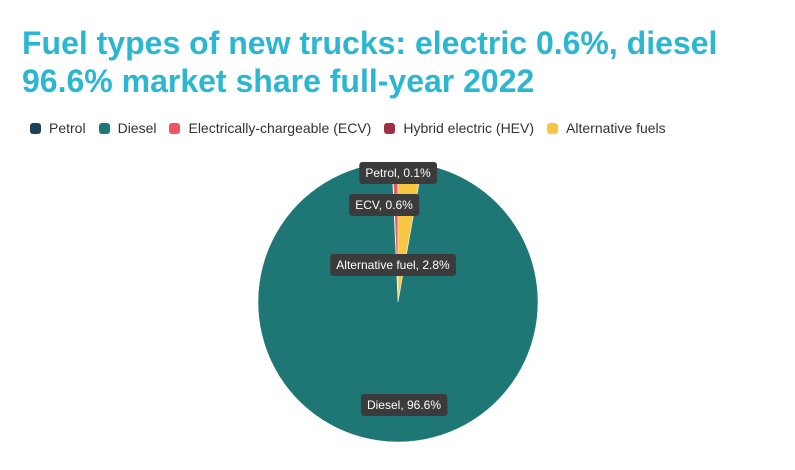 The height and width of the screenshot is (470, 795). Describe the element at coordinates (175, 128) in the screenshot. I see `legend-swatch-ecv` at that location.